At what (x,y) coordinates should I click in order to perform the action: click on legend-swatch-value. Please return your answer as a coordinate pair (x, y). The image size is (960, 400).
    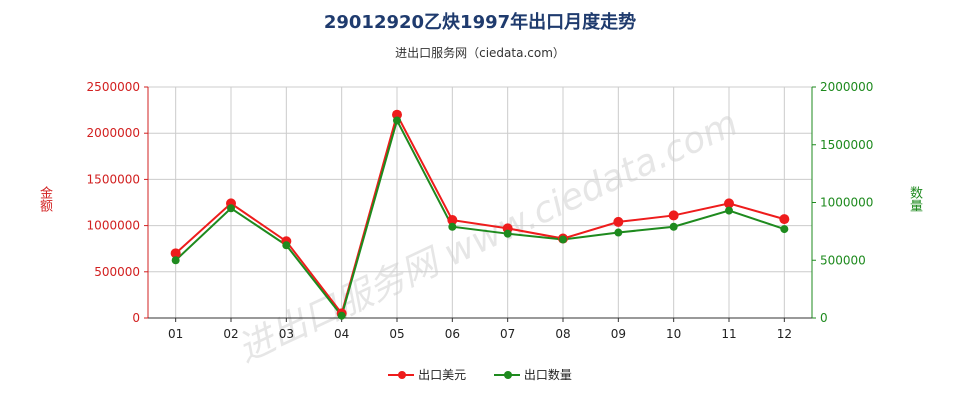
    Looking at the image, I should click on (401, 375).